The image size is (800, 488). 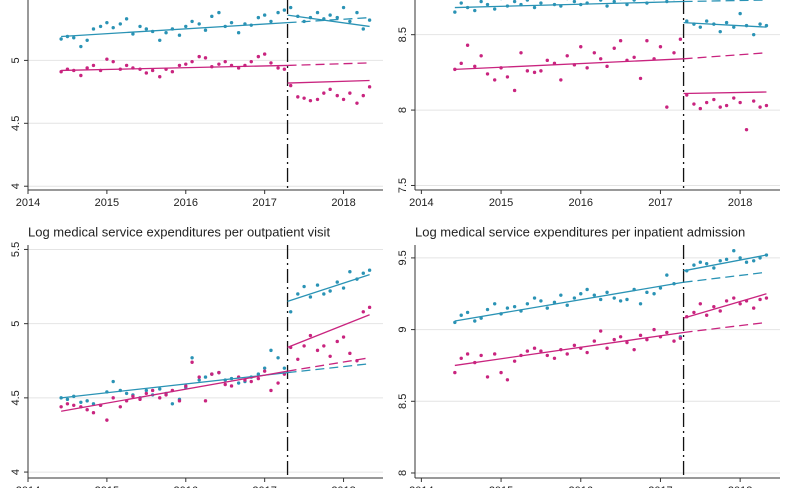 What do you see at coordinates (16, 472) in the screenshot?
I see `y-tick-label: 4` at bounding box center [16, 472].